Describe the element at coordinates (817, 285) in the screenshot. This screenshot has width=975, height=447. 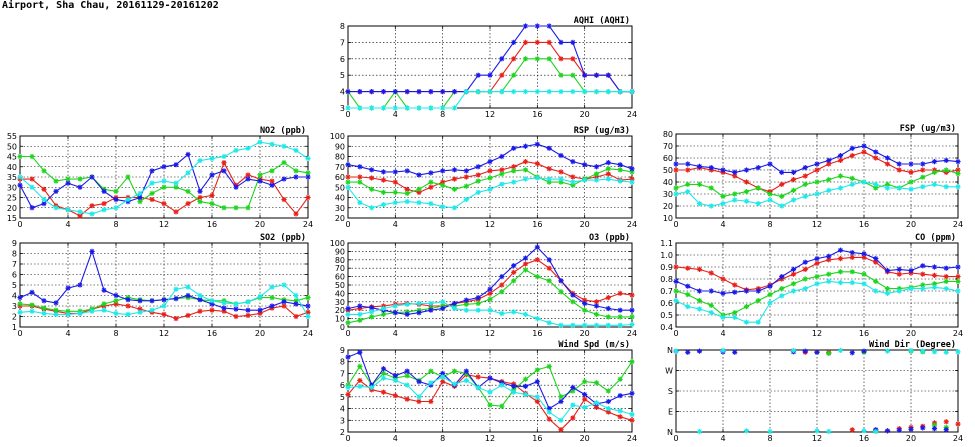
I see `plot-frame` at that location.